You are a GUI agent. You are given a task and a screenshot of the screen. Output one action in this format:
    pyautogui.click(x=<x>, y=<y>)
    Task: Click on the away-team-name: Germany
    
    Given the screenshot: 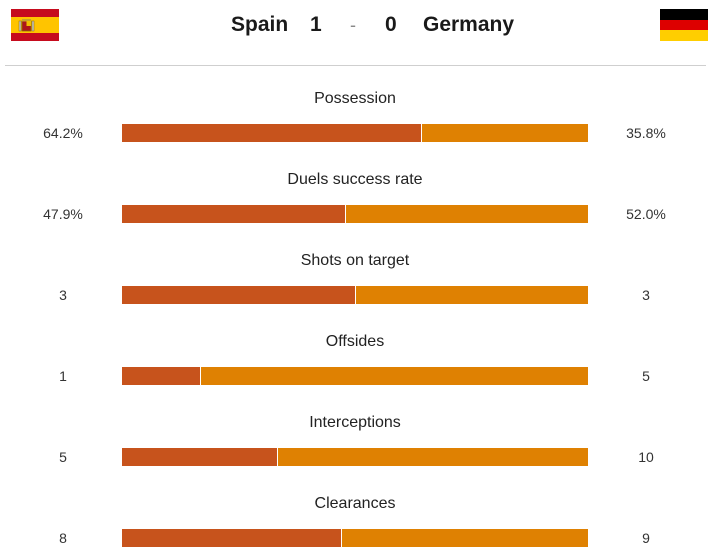 What is the action you would take?
    pyautogui.click(x=469, y=24)
    